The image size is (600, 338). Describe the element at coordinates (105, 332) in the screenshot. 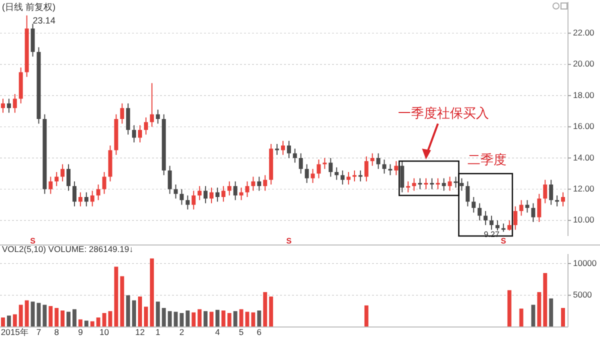

I see `x-tick-label: 10` at that location.